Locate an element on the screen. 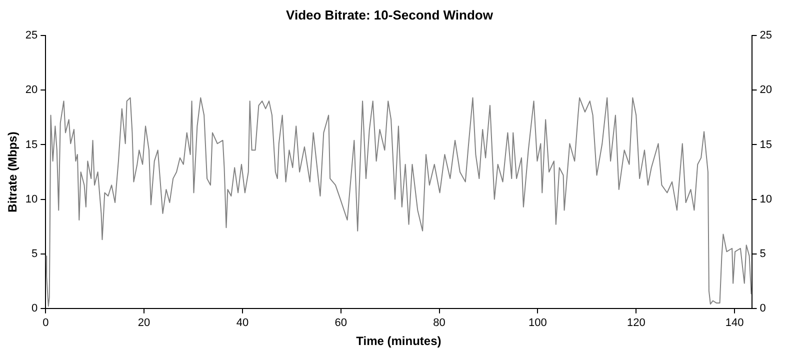 This screenshot has width=785, height=353. y-tick-label: 0 is located at coordinates (35, 308).